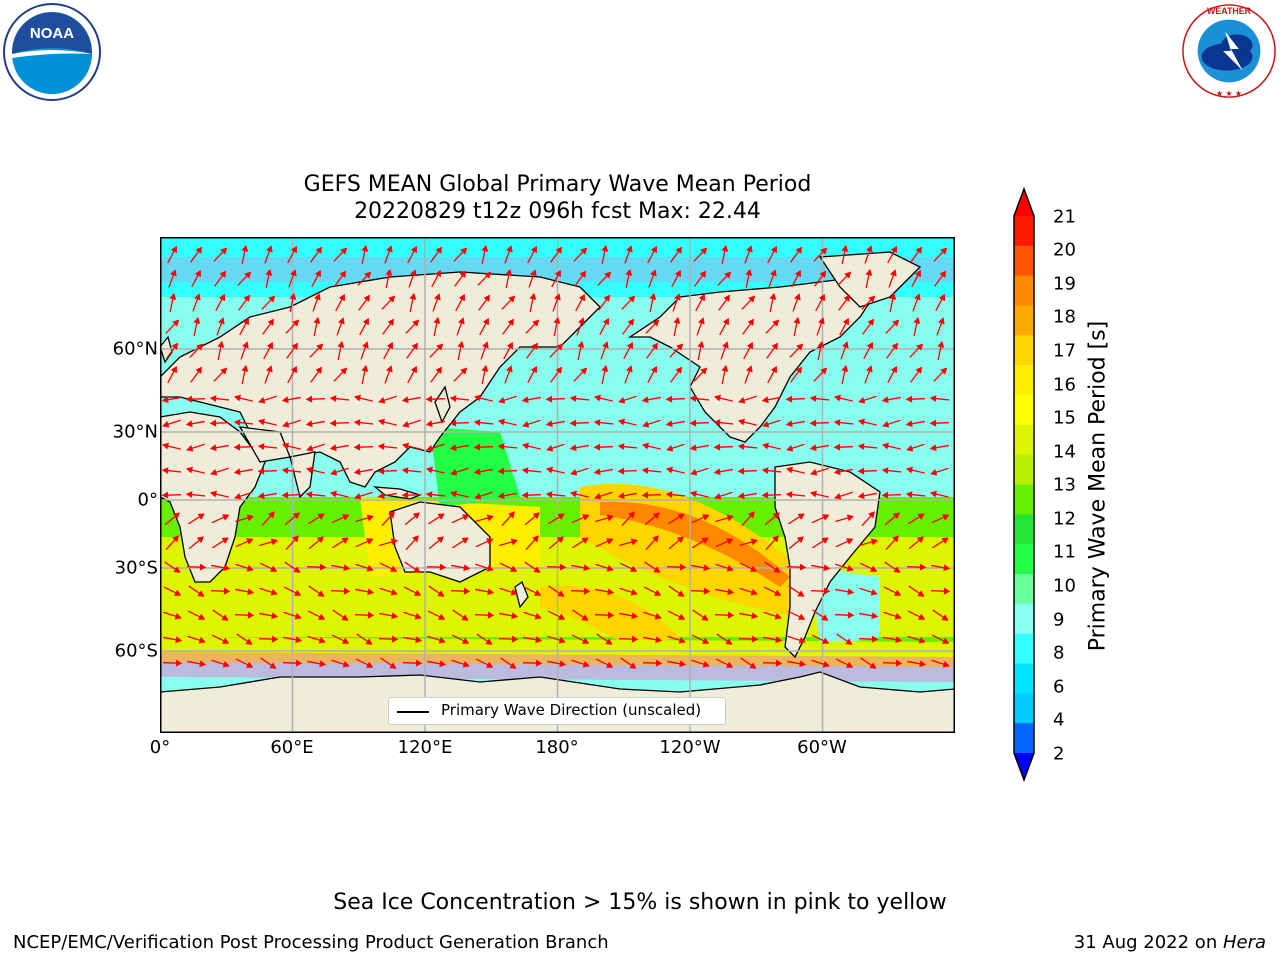 The width and height of the screenshot is (1280, 960). I want to click on colorbar-tick: 13, so click(1064, 485).